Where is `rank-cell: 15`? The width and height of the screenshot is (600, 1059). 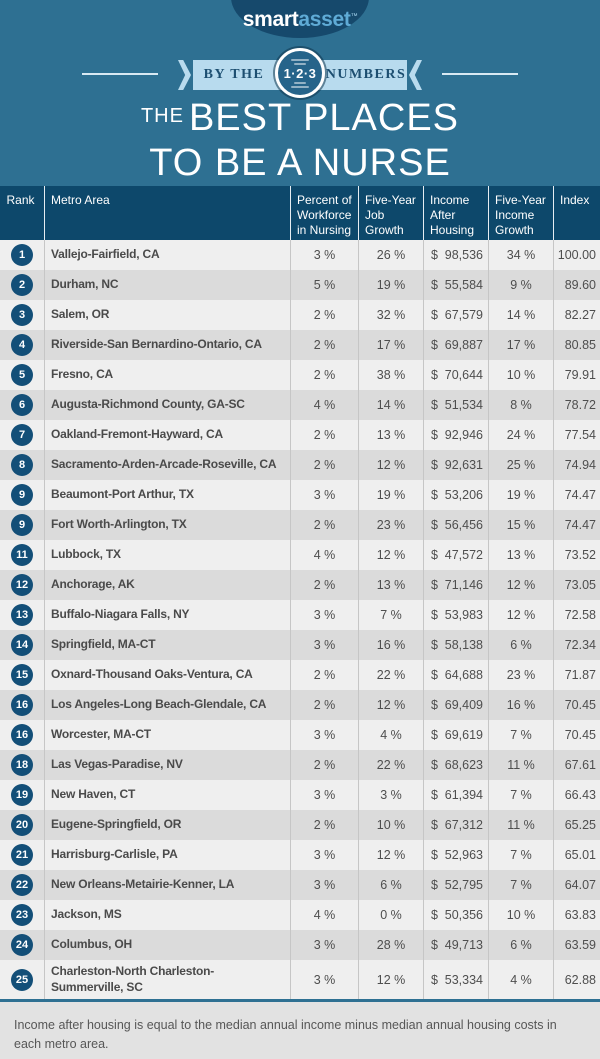
rank-cell: 15 is located at coordinates (22, 675).